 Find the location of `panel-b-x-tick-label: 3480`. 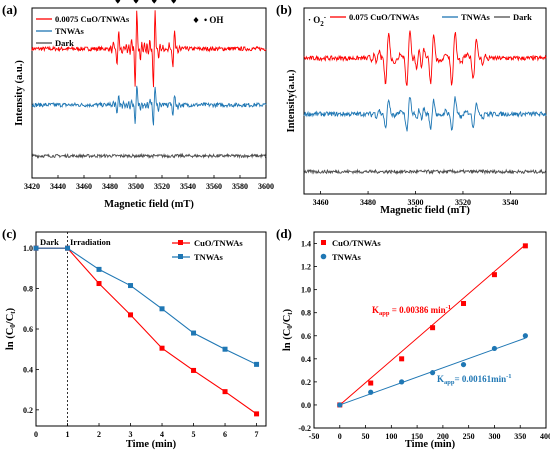

panel-b-x-tick-label: 3480 is located at coordinates (368, 202).